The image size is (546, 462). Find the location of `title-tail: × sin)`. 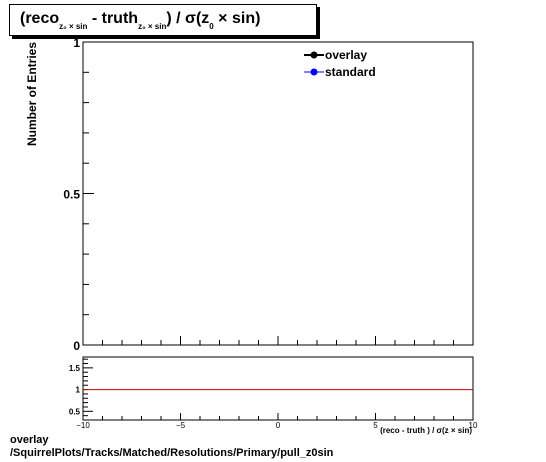

title-tail: × sin) is located at coordinates (237, 18).